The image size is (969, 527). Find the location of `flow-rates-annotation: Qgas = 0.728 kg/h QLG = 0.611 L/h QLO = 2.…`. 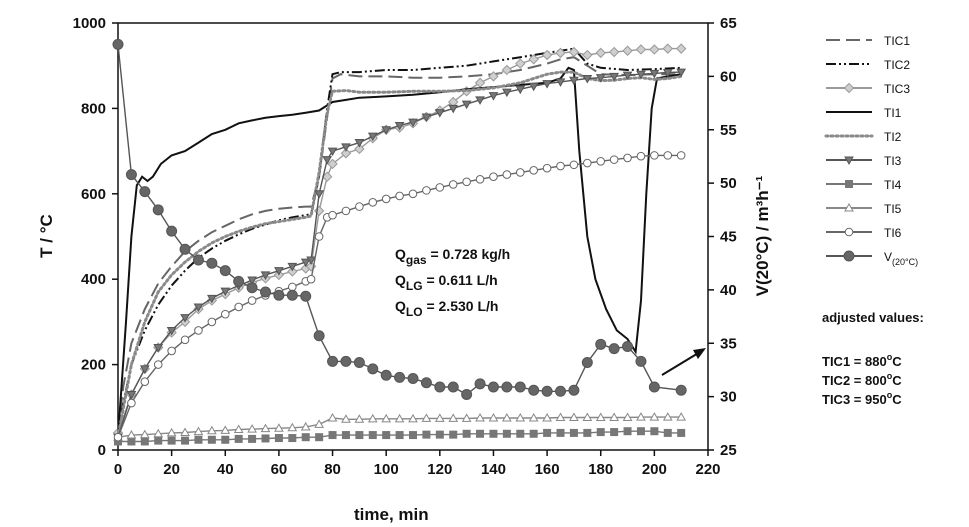

flow-rates-annotation: Qgas = 0.728 kg/h QLG = 0.611 L/h QLO = 2.… is located at coordinates (452, 282).